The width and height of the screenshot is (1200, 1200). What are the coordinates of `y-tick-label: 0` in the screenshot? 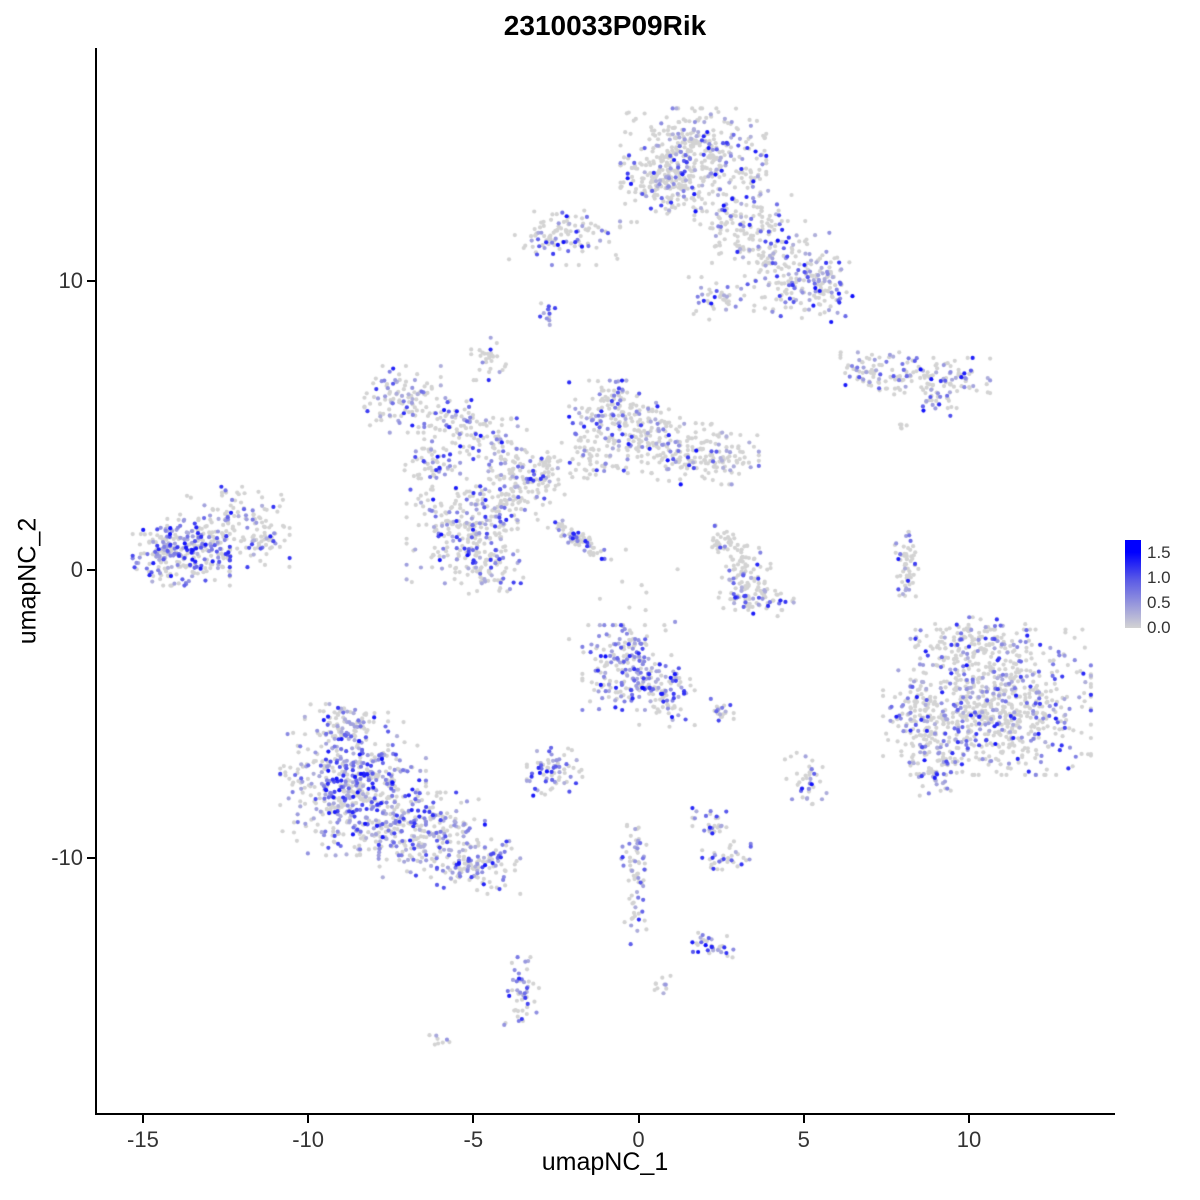 It's located at (76, 569).